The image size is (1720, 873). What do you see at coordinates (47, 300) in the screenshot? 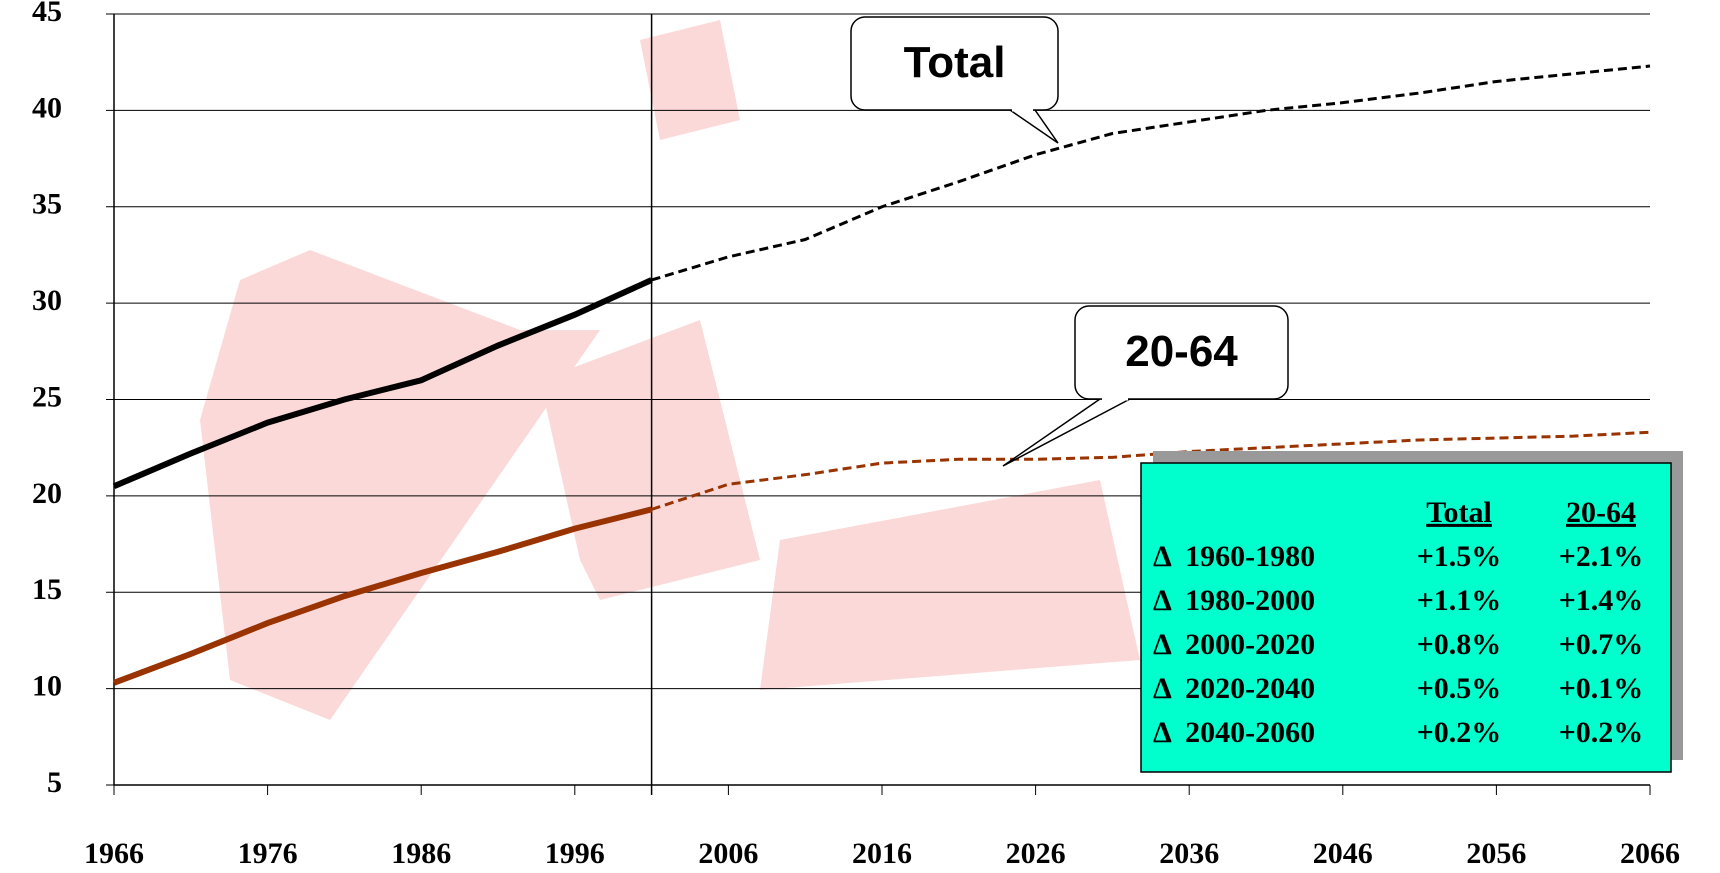
I see `y-tick-label: 30` at bounding box center [47, 300].